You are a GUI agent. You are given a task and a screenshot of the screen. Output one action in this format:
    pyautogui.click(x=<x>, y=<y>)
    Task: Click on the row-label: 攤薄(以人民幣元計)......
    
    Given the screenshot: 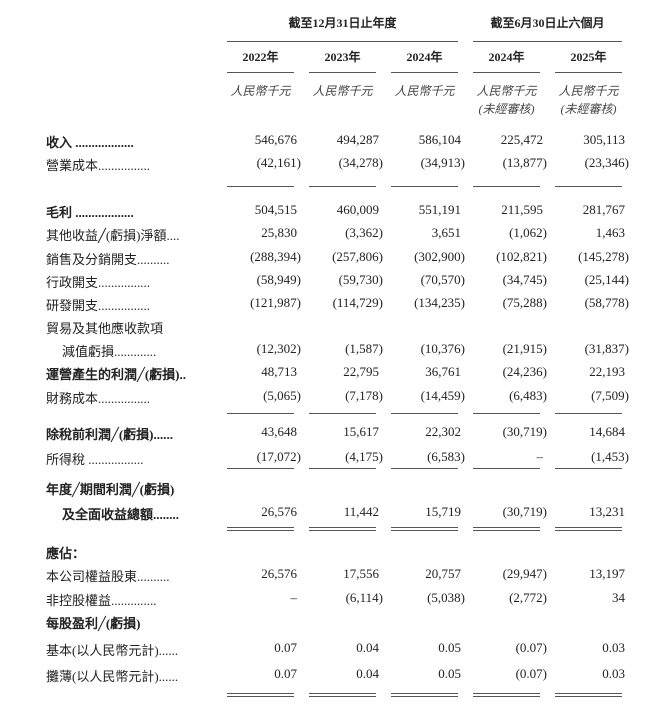 What is the action you would take?
    pyautogui.click(x=112, y=676)
    